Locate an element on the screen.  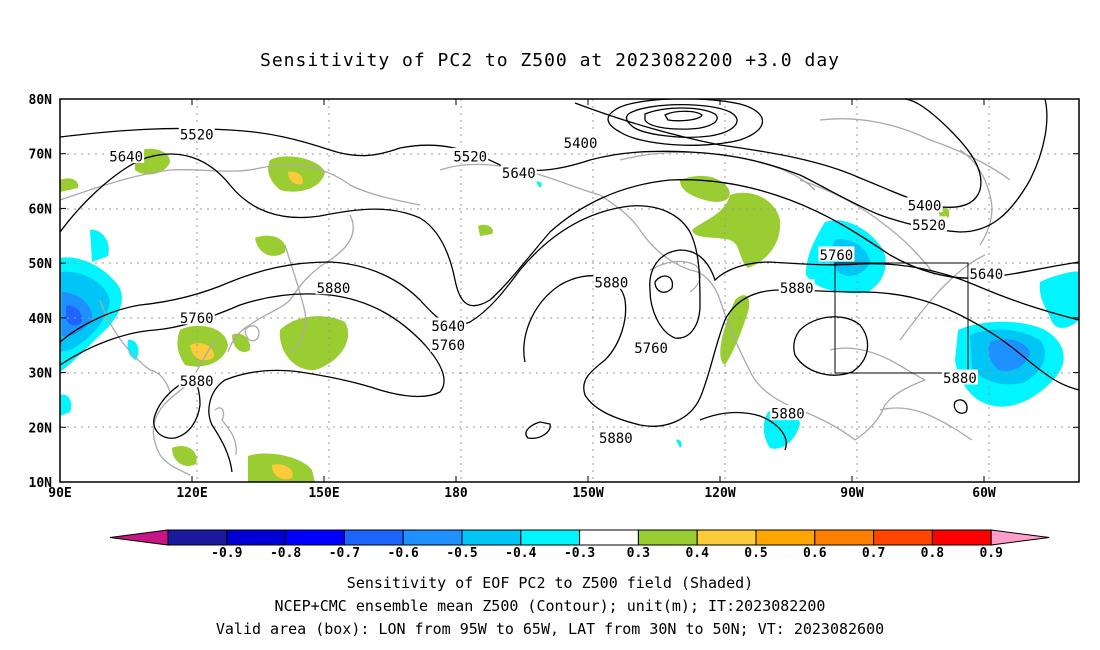
lat-tick-label: 50N is located at coordinates (41, 264).